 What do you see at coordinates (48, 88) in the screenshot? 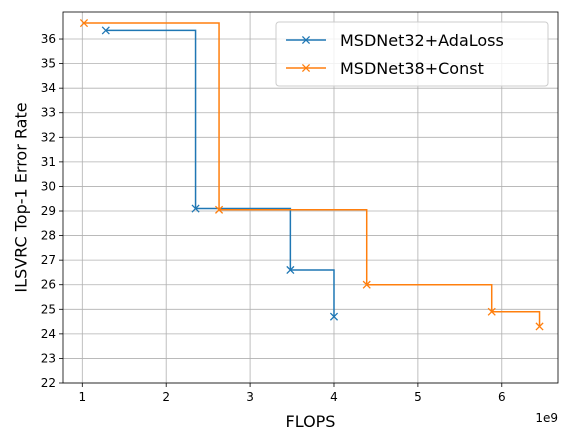
I see `y-tick-label: 34` at bounding box center [48, 88].